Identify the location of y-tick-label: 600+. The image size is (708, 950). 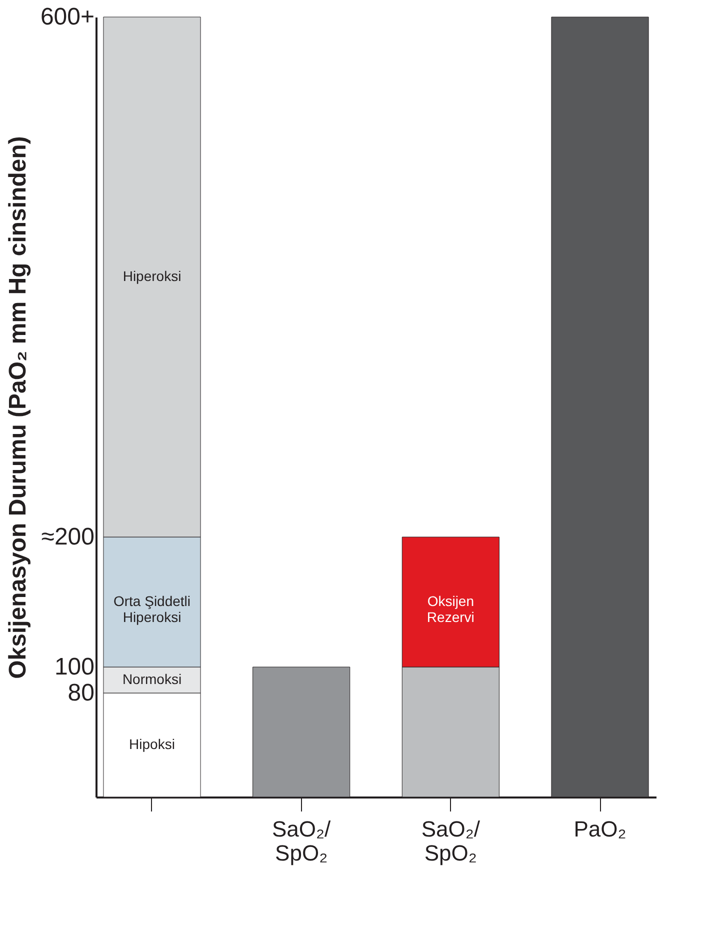
(67, 17).